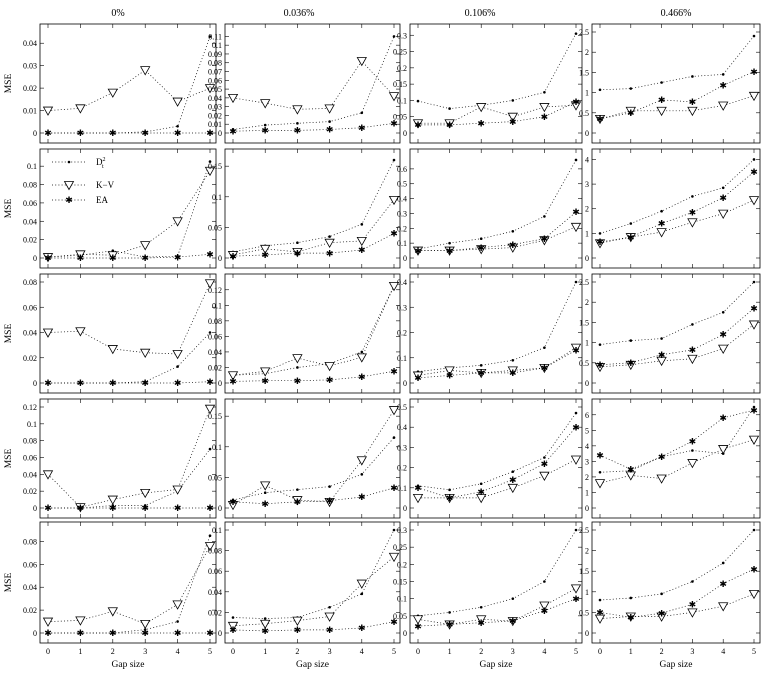  What do you see at coordinates (402, 564) in the screenshot?
I see `y-tick-label: 0.2` at bounding box center [402, 564].